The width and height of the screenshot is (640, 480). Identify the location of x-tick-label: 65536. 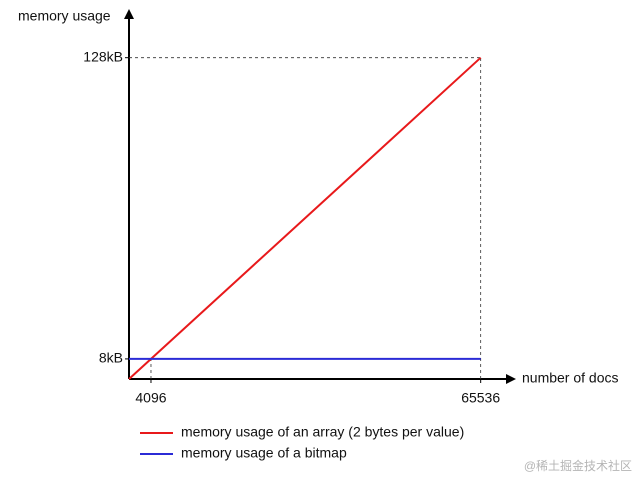
(480, 398).